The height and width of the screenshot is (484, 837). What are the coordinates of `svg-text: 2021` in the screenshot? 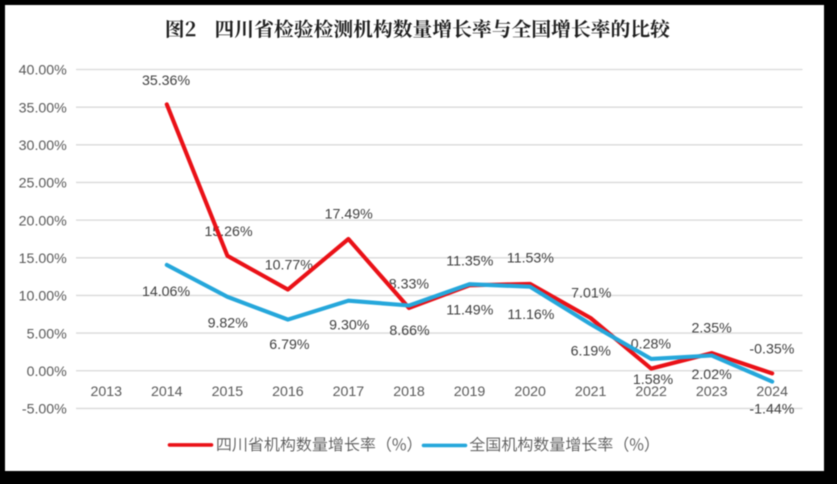 It's located at (591, 392).